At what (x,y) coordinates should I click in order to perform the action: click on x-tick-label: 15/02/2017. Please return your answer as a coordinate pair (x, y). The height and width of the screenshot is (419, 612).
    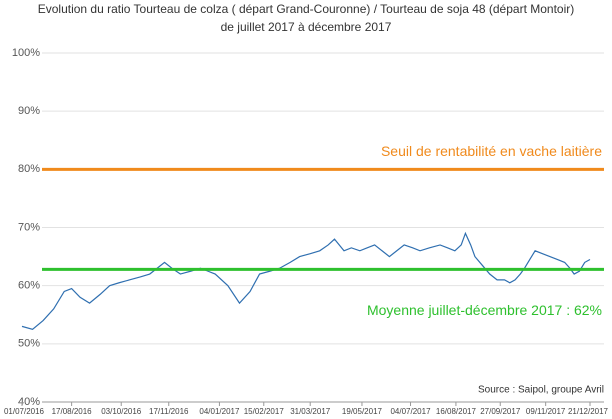
    Looking at the image, I should click on (264, 411).